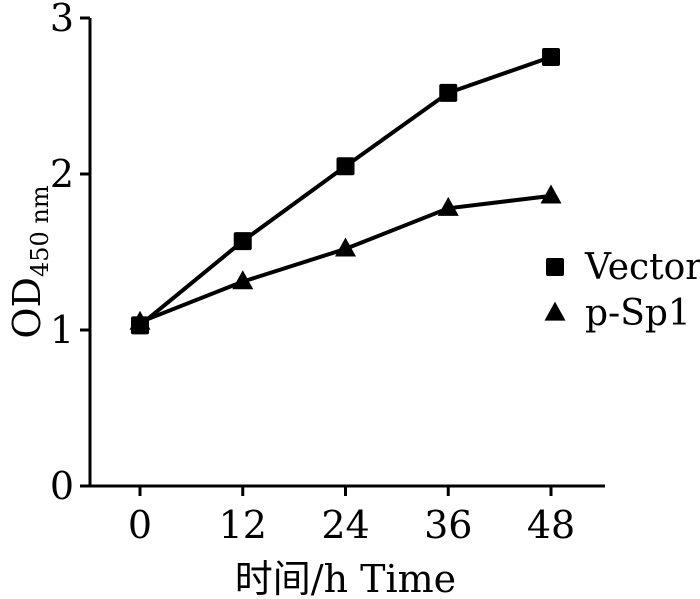  Describe the element at coordinates (622, 290) in the screenshot. I see `legend: Vector p-Sp1` at that location.